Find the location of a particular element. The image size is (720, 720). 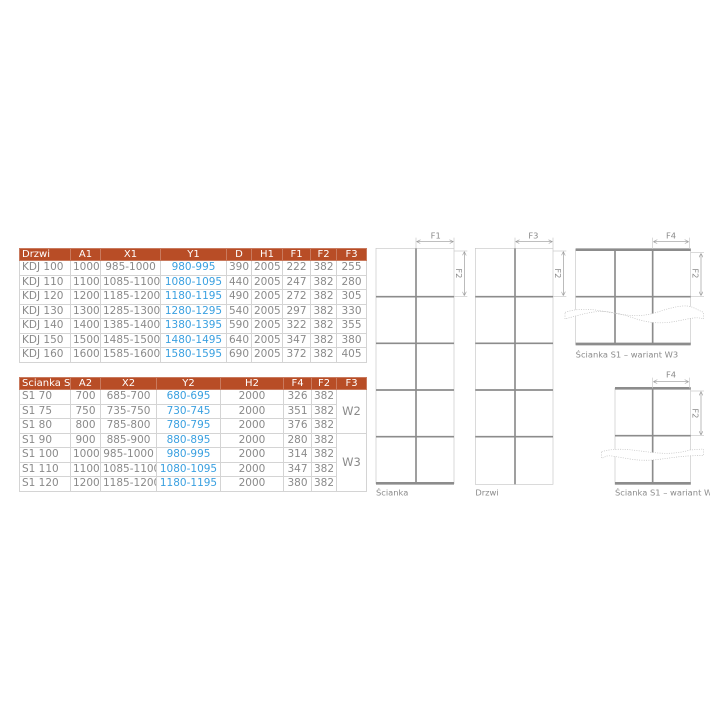

table-cell: 1400 is located at coordinates (85, 326).